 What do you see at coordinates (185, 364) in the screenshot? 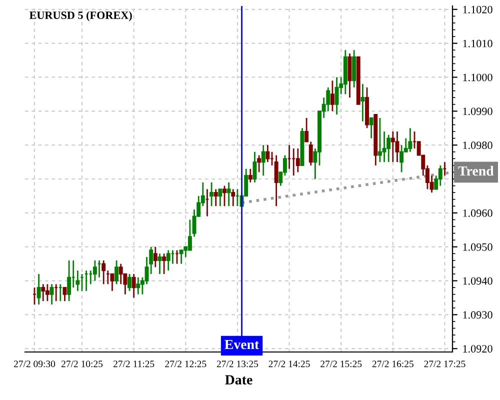
I see `x-tick-label: 27/2 12:25` at bounding box center [185, 364].